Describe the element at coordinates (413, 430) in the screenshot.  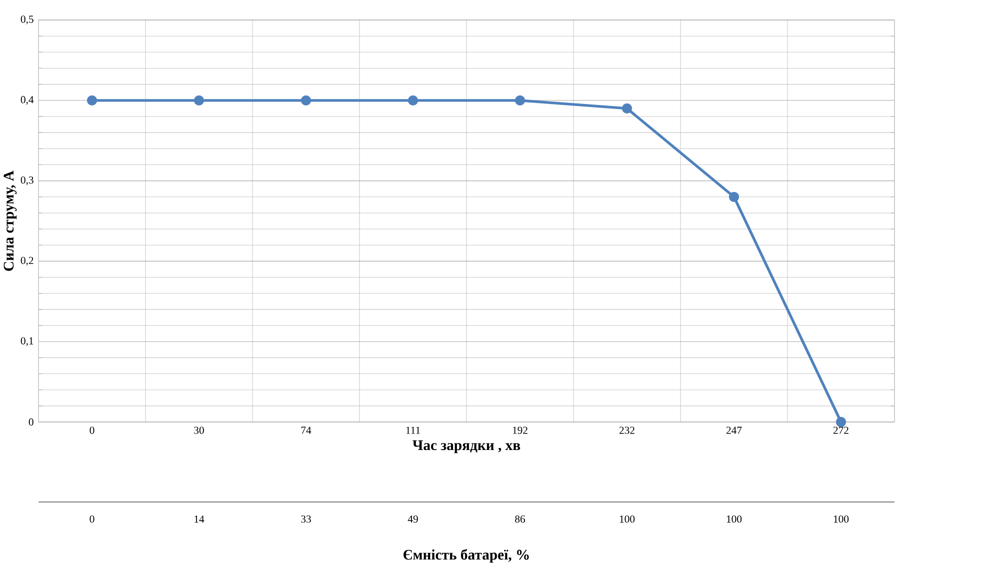
I see `x-tick-label: 111` at that location.